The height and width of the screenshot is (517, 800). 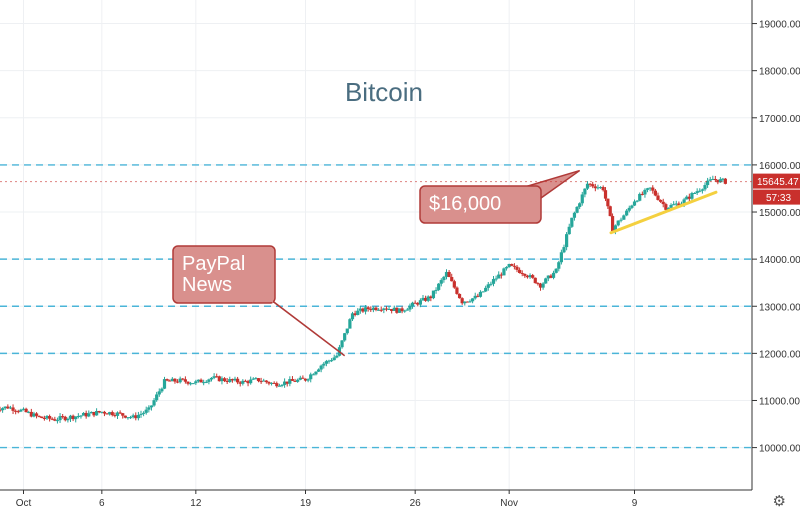 What do you see at coordinates (779, 501) in the screenshot?
I see `settings-gear-icon: ⚙` at bounding box center [779, 501].